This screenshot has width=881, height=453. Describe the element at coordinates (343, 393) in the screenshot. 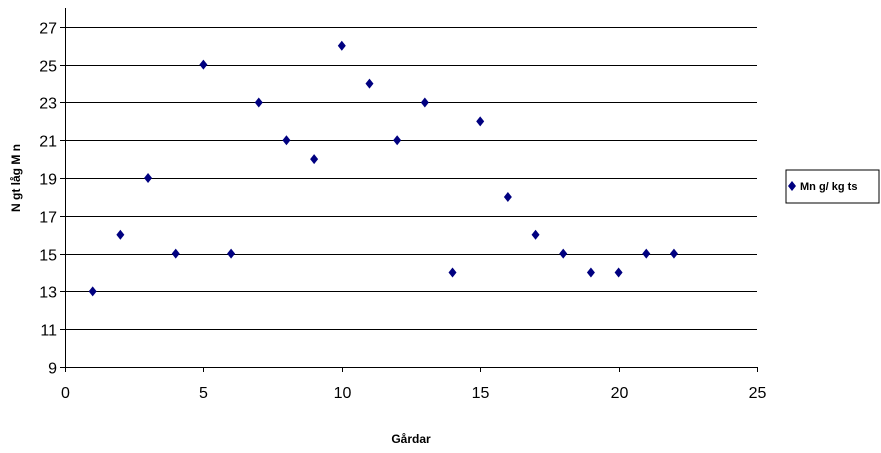

I see `x-tick-label: 10` at that location.